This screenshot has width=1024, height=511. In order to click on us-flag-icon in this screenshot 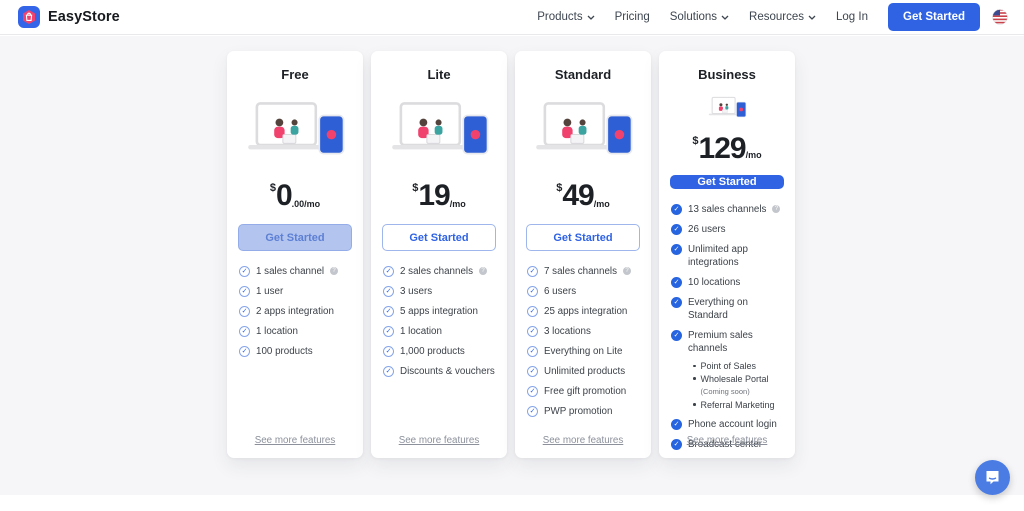, I will do `click(1000, 17)`.